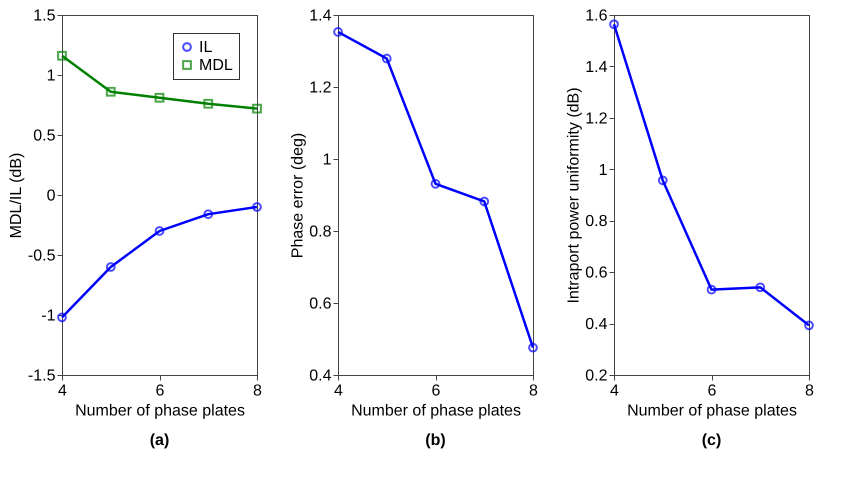 This screenshot has width=846, height=489. I want to click on y-tick-label: 0.5, so click(44, 136).